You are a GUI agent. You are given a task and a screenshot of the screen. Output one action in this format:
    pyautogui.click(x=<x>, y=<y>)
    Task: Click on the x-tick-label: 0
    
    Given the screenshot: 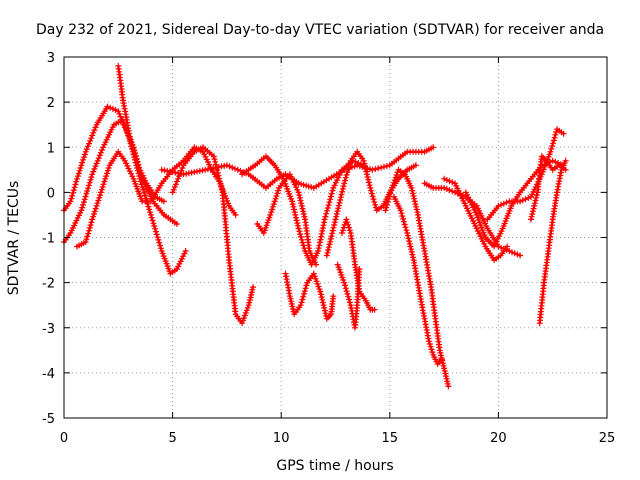 What is the action you would take?
    pyautogui.click(x=64, y=438)
    